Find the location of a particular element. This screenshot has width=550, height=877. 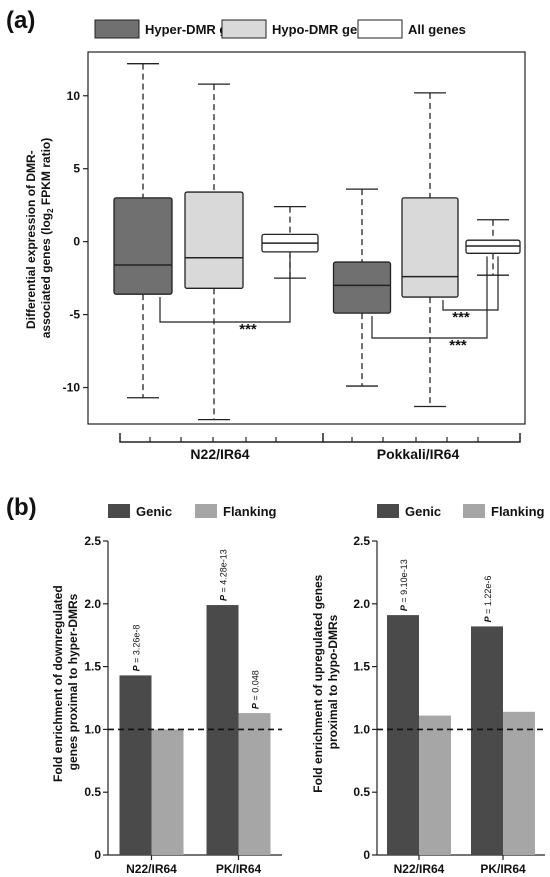

group-brackets: N22/IR64 Pokkali/IR64 is located at coordinates (320, 447).